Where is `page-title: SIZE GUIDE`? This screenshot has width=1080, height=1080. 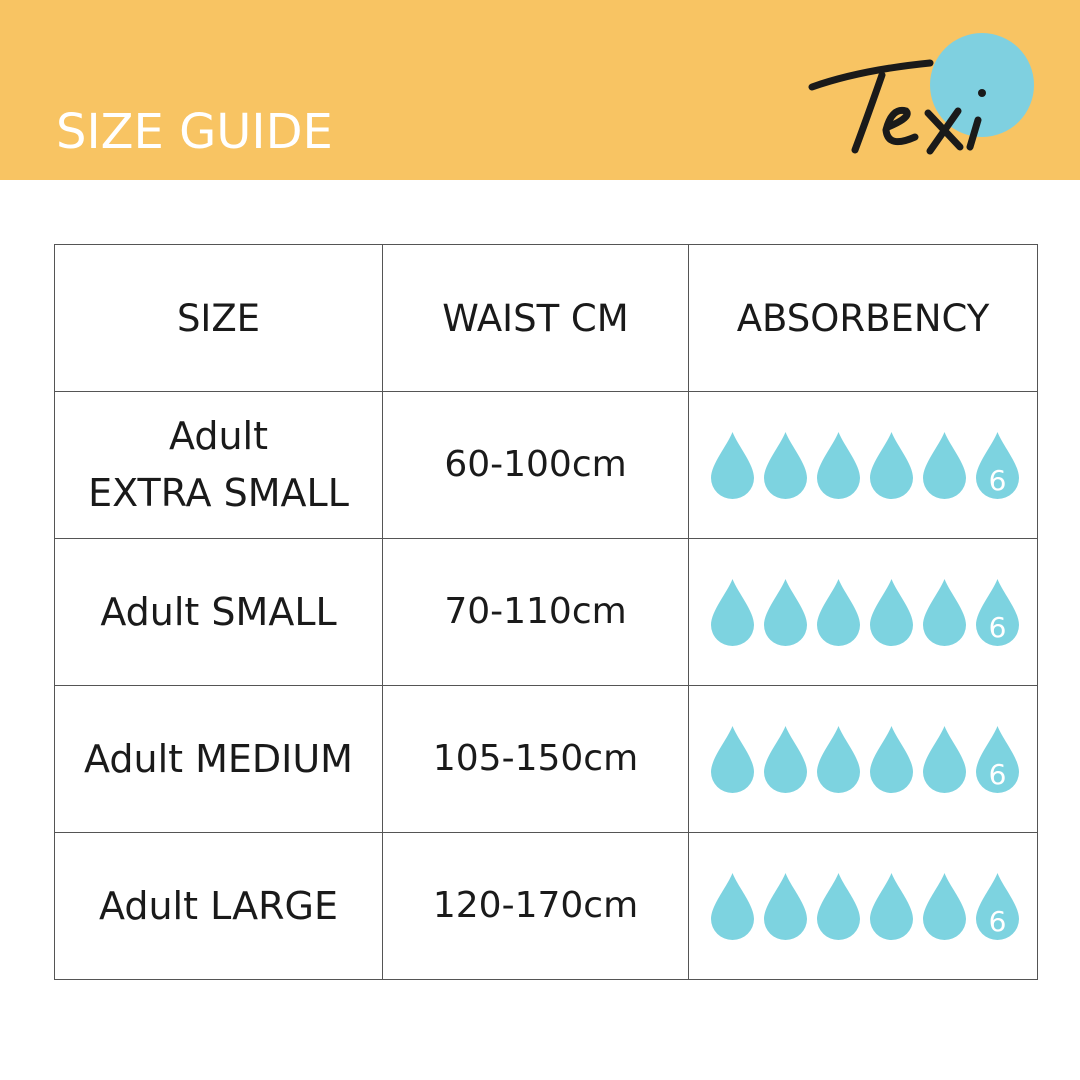
page-title: SIZE GUIDE is located at coordinates (194, 132).